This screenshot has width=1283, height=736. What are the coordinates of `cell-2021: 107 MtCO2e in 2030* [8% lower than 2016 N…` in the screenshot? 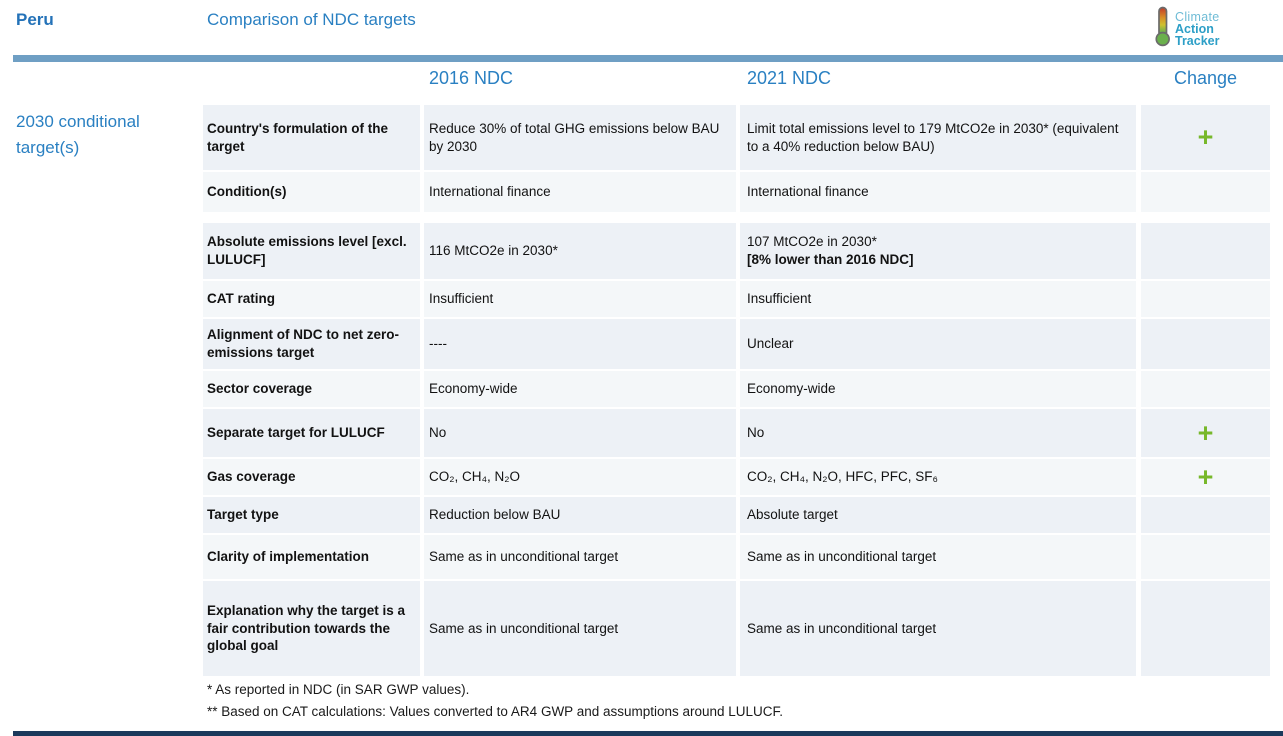 It's located at (938, 251).